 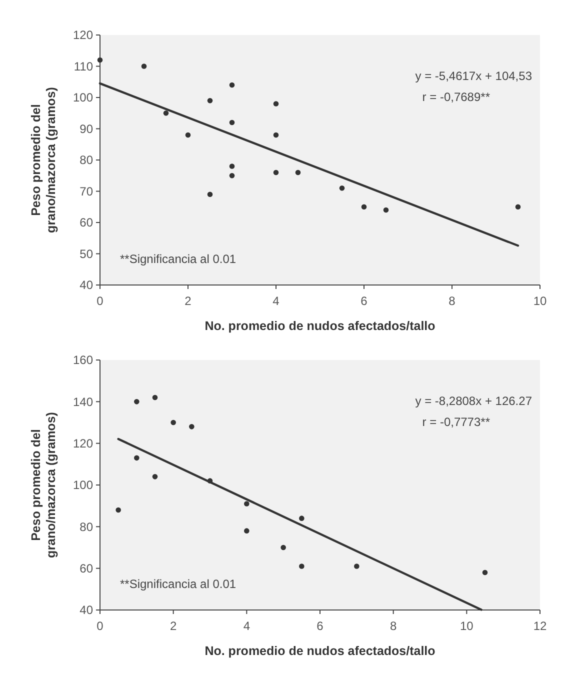 I want to click on x-tick-label: 12, so click(x=540, y=626).